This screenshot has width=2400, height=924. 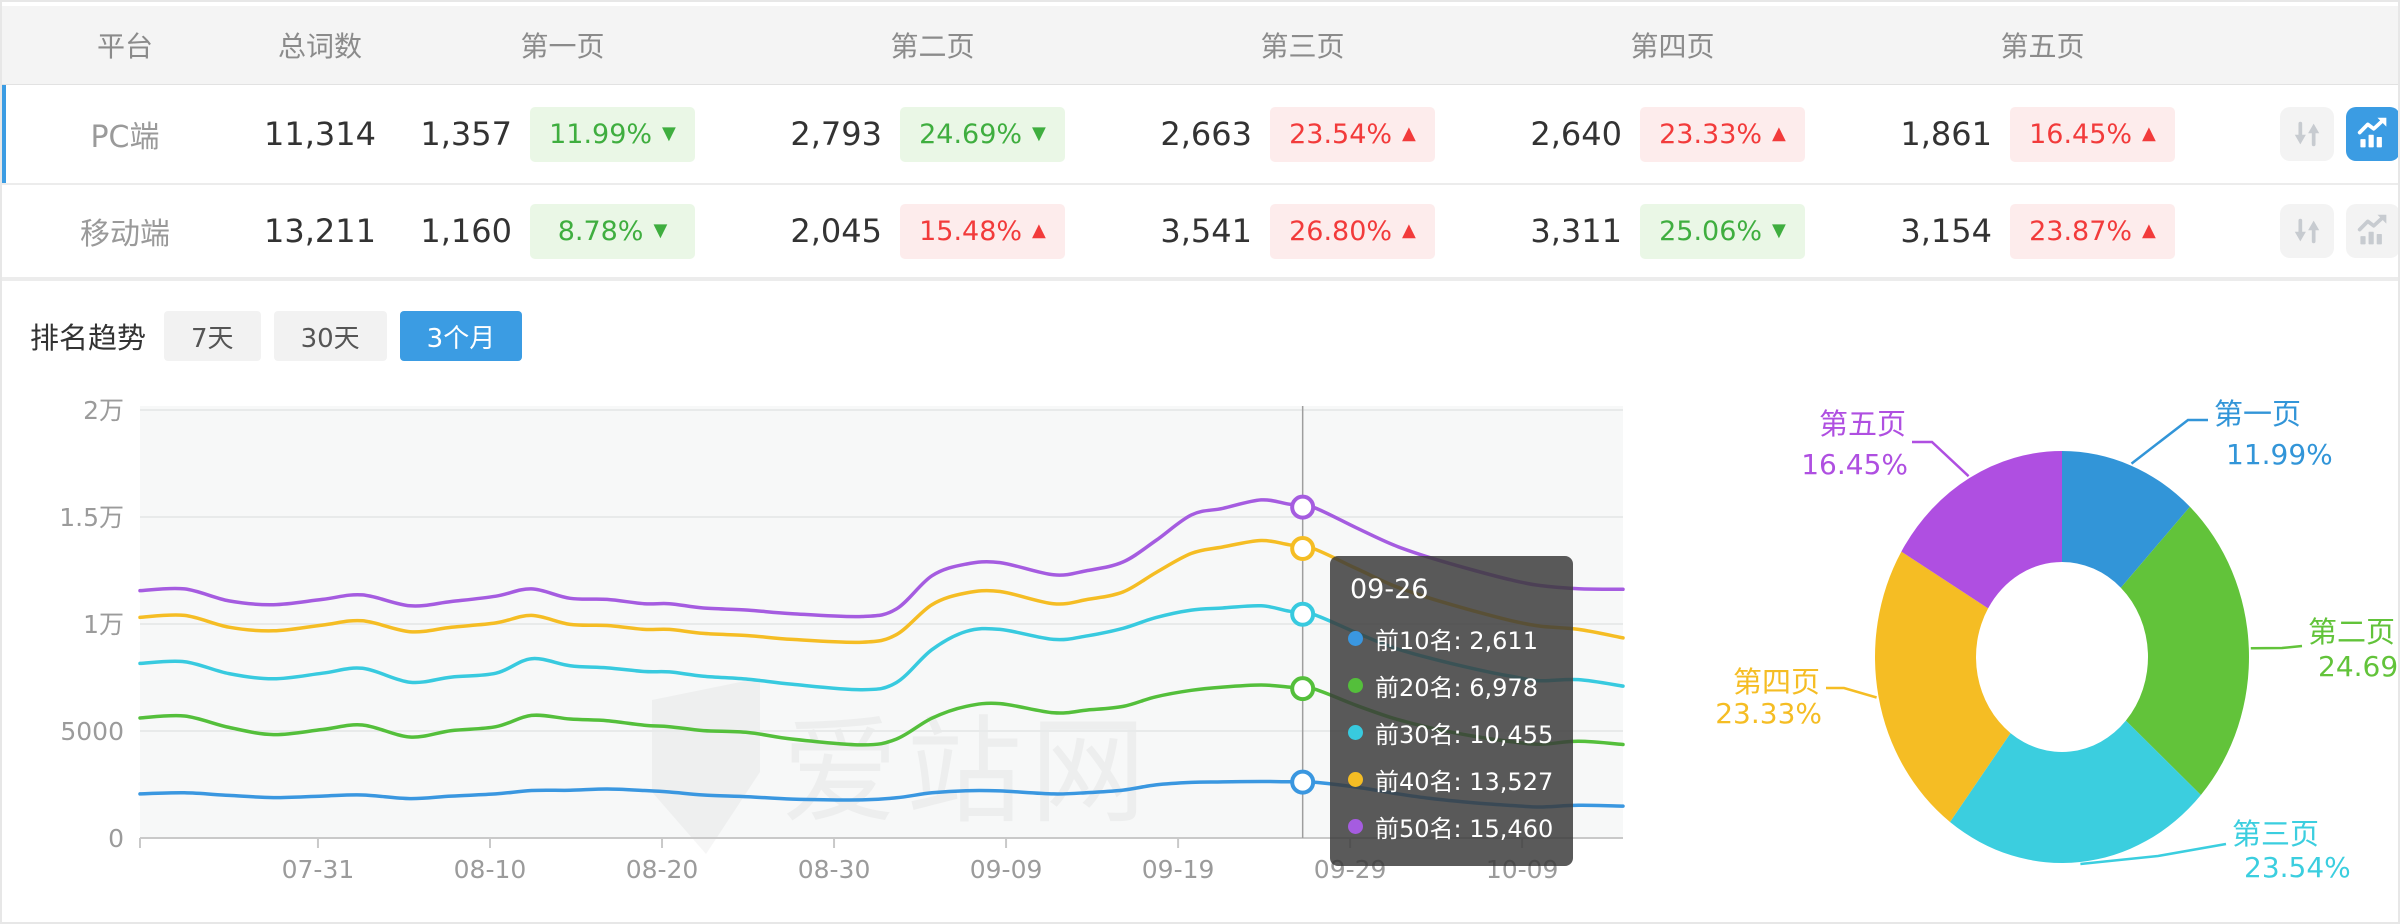 I want to click on tooltip-item-text: 前50名: 15,460, so click(x=1464, y=829).